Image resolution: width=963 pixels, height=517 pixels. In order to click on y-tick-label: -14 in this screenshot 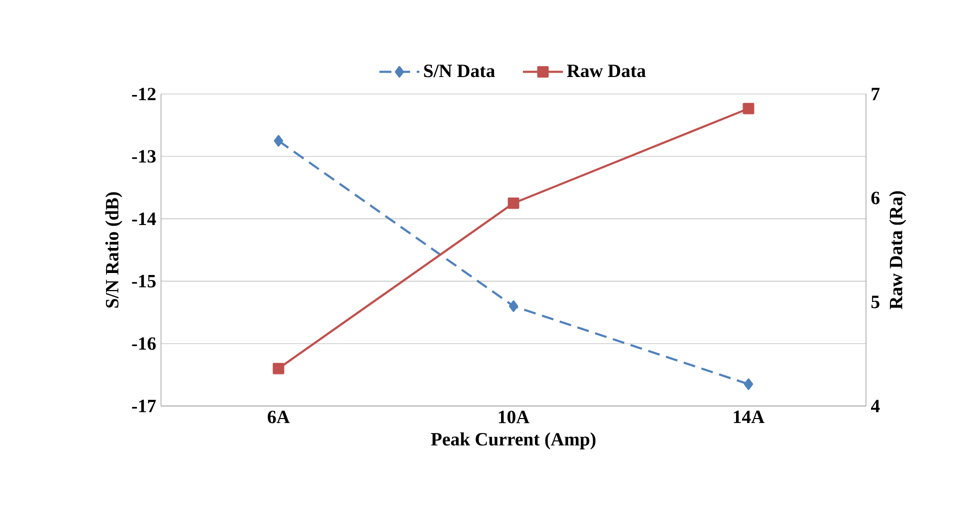, I will do `click(144, 218)`.